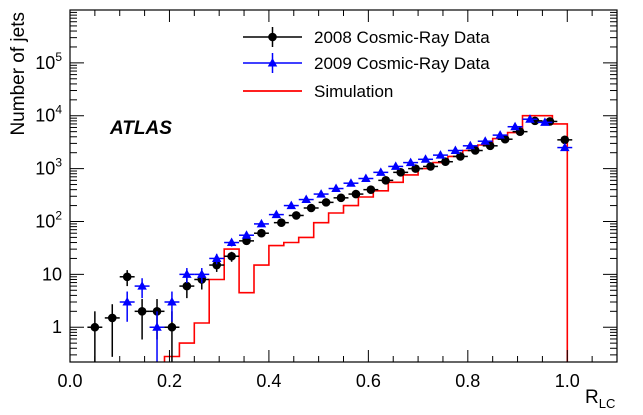 Image resolution: width=643 pixels, height=415 pixels. Describe the element at coordinates (18, 74) in the screenshot. I see `y-axis-label: Number of jets` at that location.